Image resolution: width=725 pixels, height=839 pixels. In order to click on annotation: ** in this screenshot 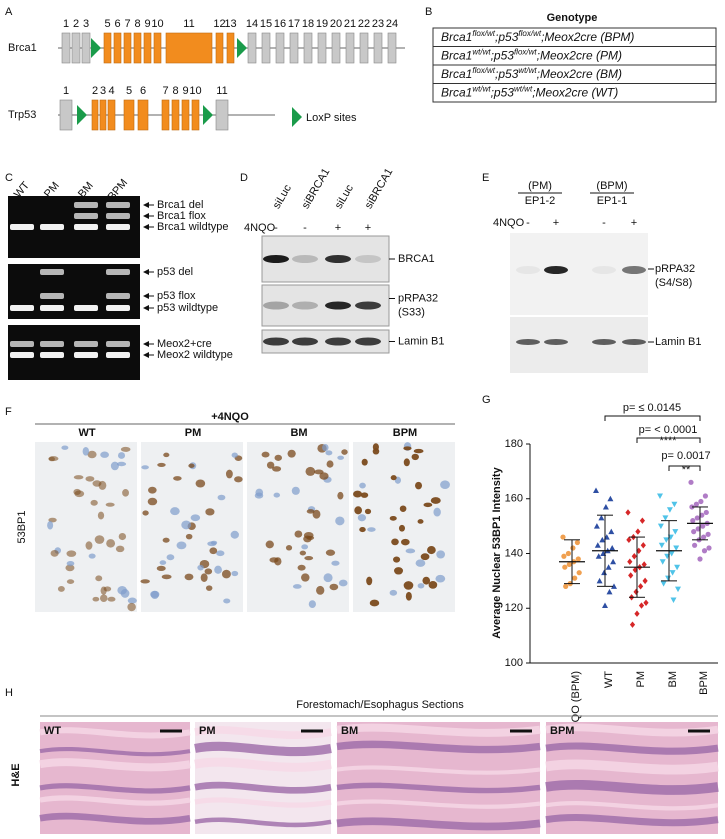, I will do `click(686, 470)`.